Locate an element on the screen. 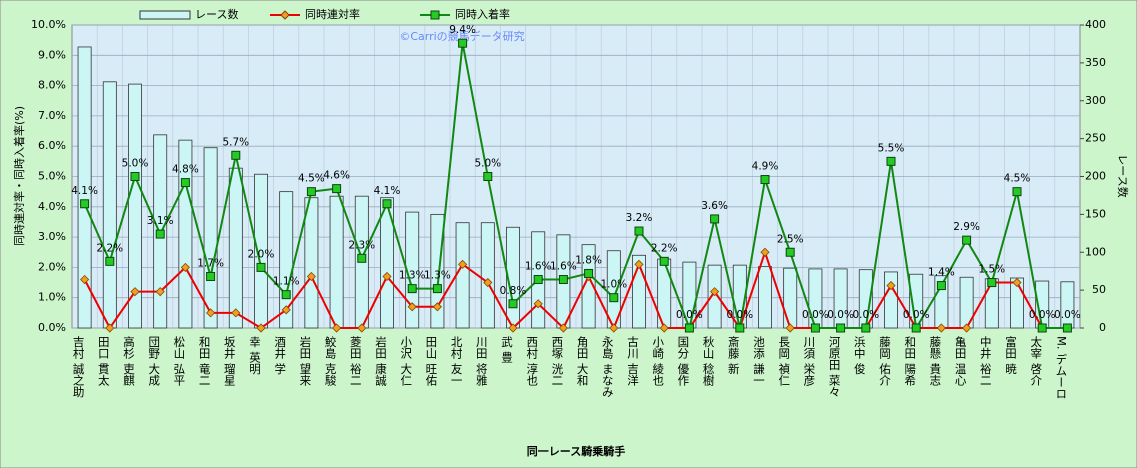 This screenshot has width=1137, height=468. x-tick-label: 富田 暁 is located at coordinates (1011, 354).